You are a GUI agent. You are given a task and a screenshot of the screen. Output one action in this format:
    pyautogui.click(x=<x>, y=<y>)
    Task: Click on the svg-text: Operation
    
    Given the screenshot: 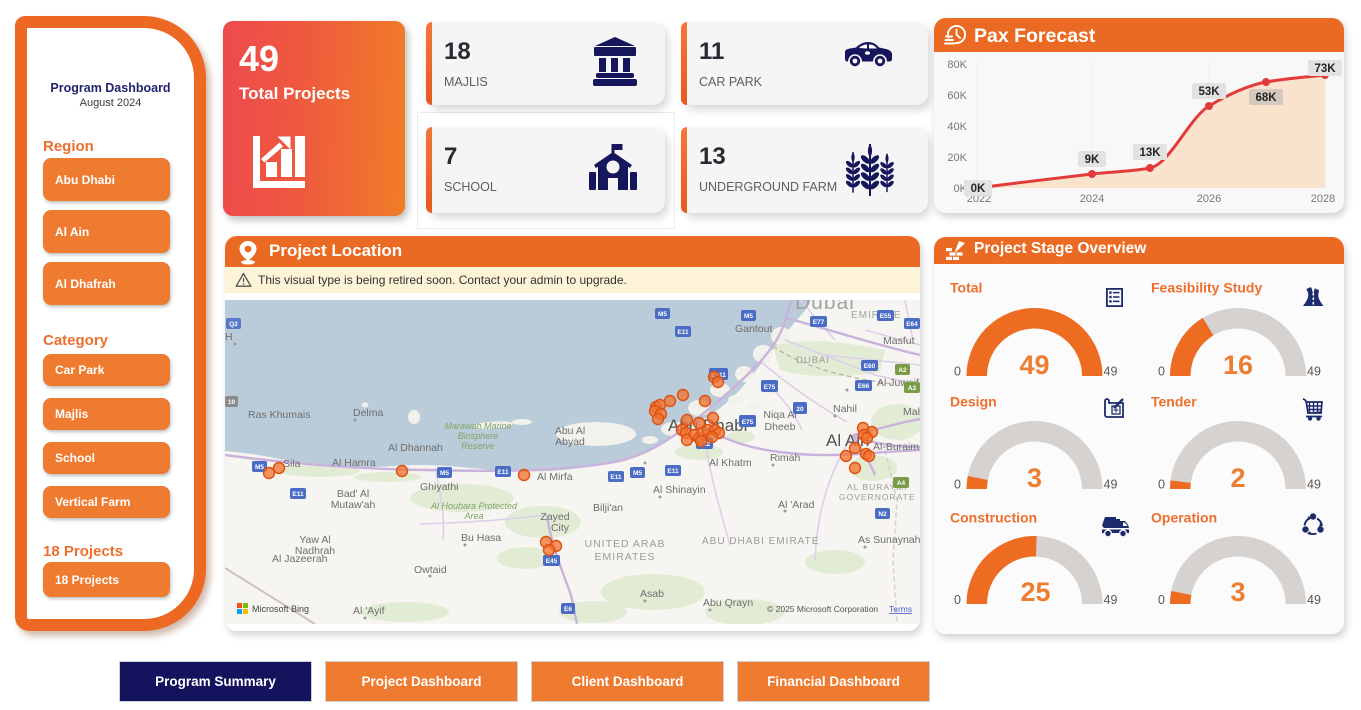 What is the action you would take?
    pyautogui.click(x=1184, y=518)
    